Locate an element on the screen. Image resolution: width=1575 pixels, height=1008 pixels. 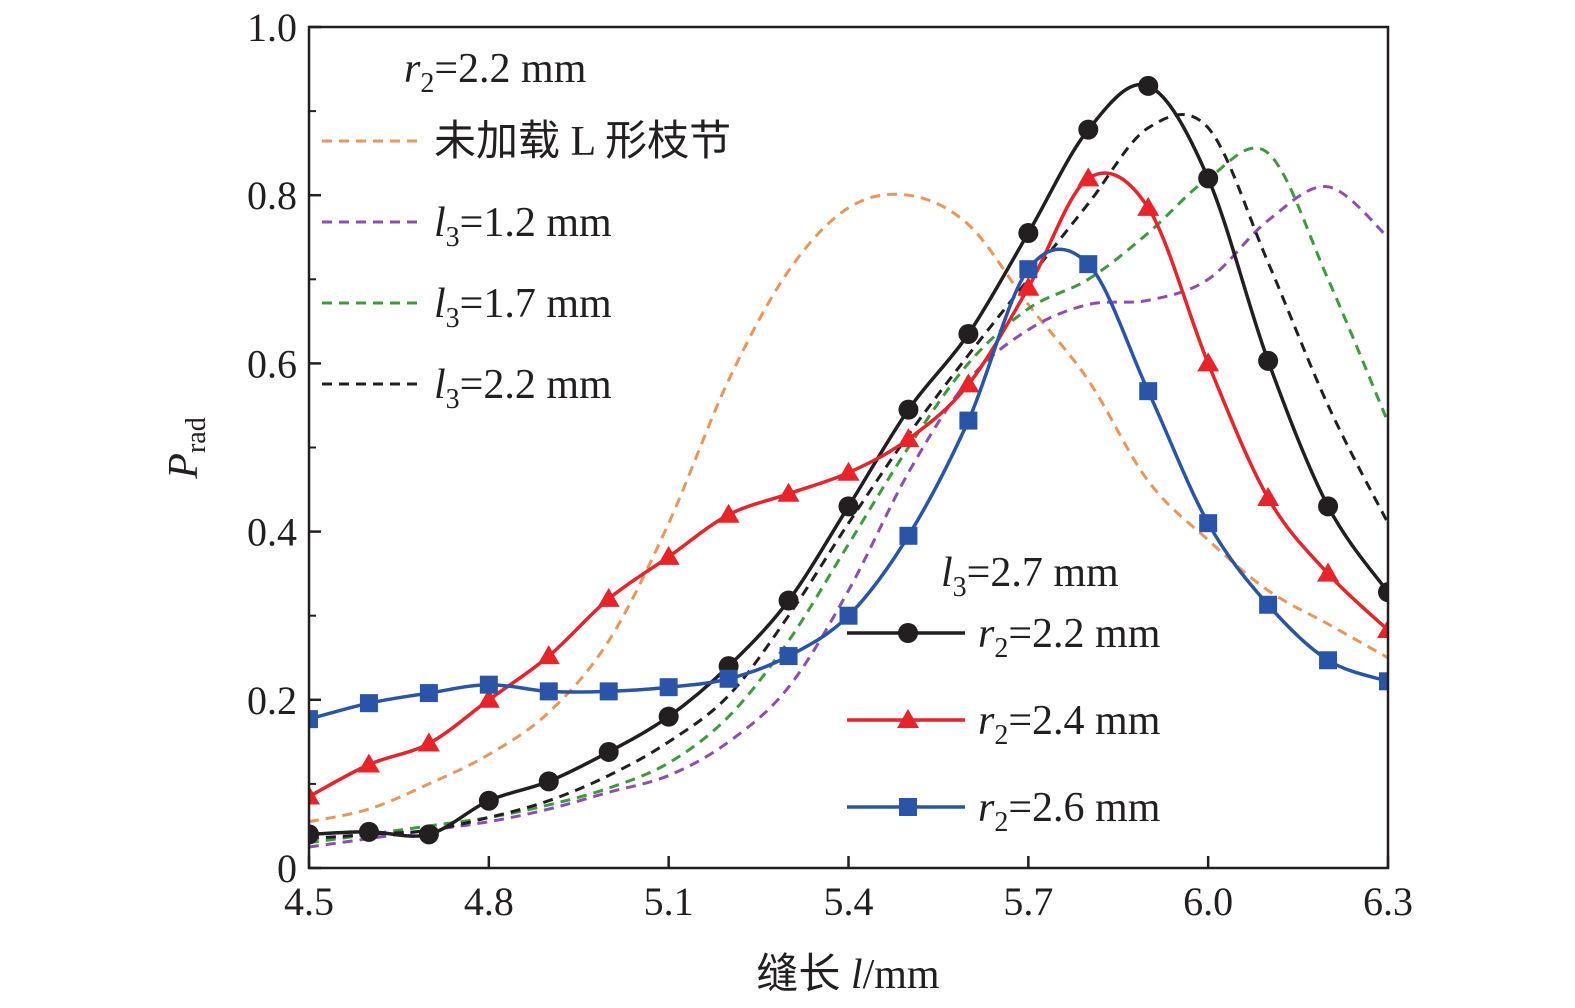
legend-label: l3=1.7 mm is located at coordinates (523, 307).